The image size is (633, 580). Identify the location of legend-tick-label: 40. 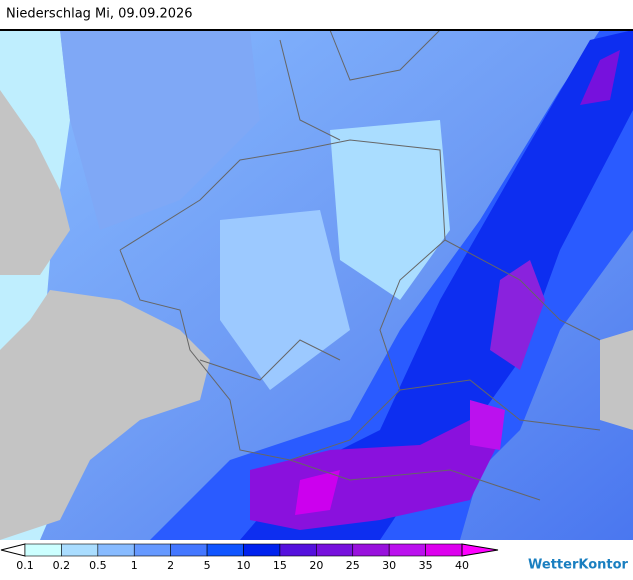
(462, 565).